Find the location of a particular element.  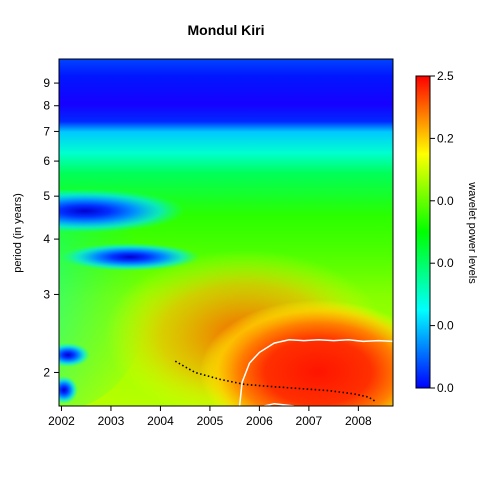

overlay-layer is located at coordinates (283, 372).